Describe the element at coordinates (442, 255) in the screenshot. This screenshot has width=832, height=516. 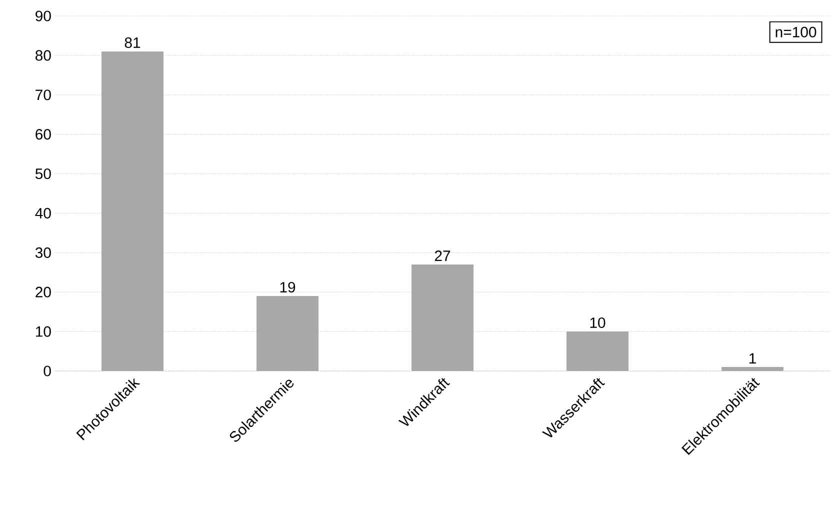
I see `data-label: 27` at that location.